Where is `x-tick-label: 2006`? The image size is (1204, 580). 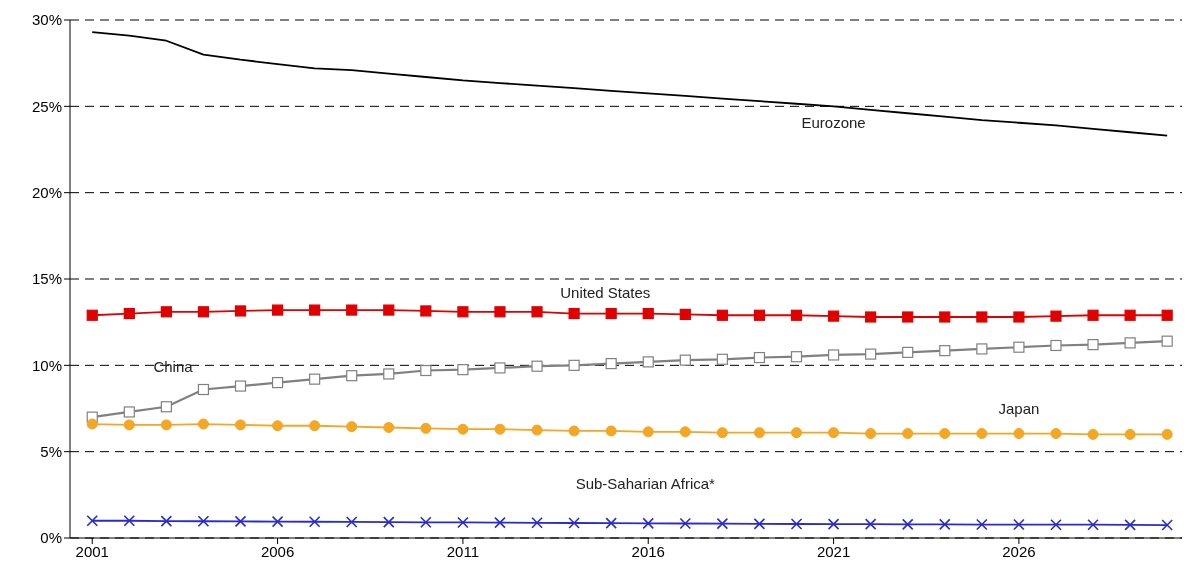
x-tick-label: 2006 is located at coordinates (277, 551).